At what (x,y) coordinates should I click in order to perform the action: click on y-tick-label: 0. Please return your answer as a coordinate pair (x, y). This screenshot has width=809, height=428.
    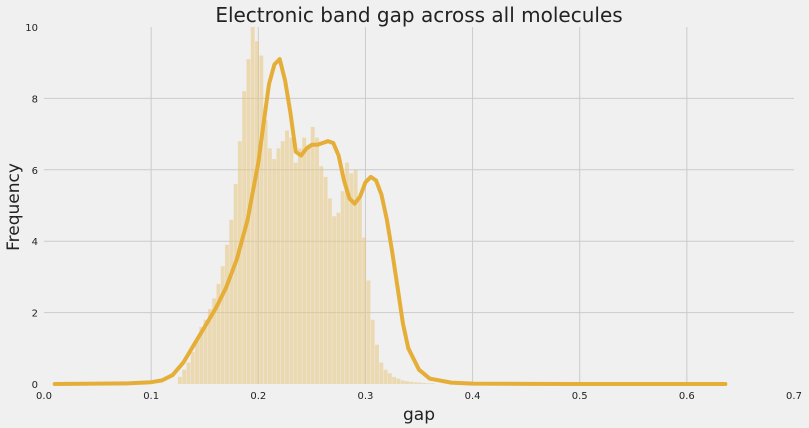
    Looking at the image, I should click on (35, 385).